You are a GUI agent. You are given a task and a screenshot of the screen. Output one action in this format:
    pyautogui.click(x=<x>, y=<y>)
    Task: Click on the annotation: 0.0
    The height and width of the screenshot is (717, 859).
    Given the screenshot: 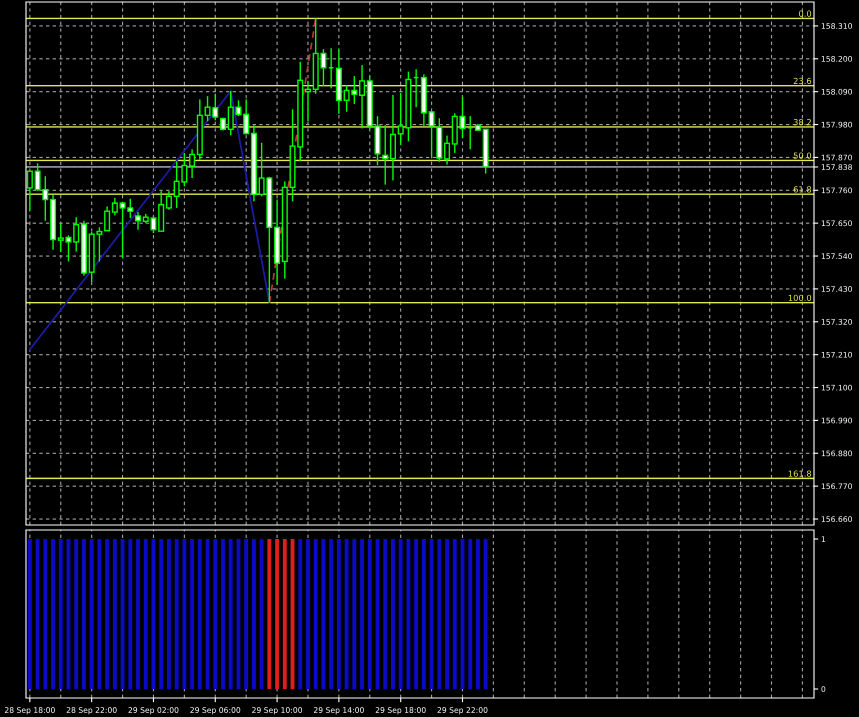 What is the action you would take?
    pyautogui.click(x=805, y=13)
    